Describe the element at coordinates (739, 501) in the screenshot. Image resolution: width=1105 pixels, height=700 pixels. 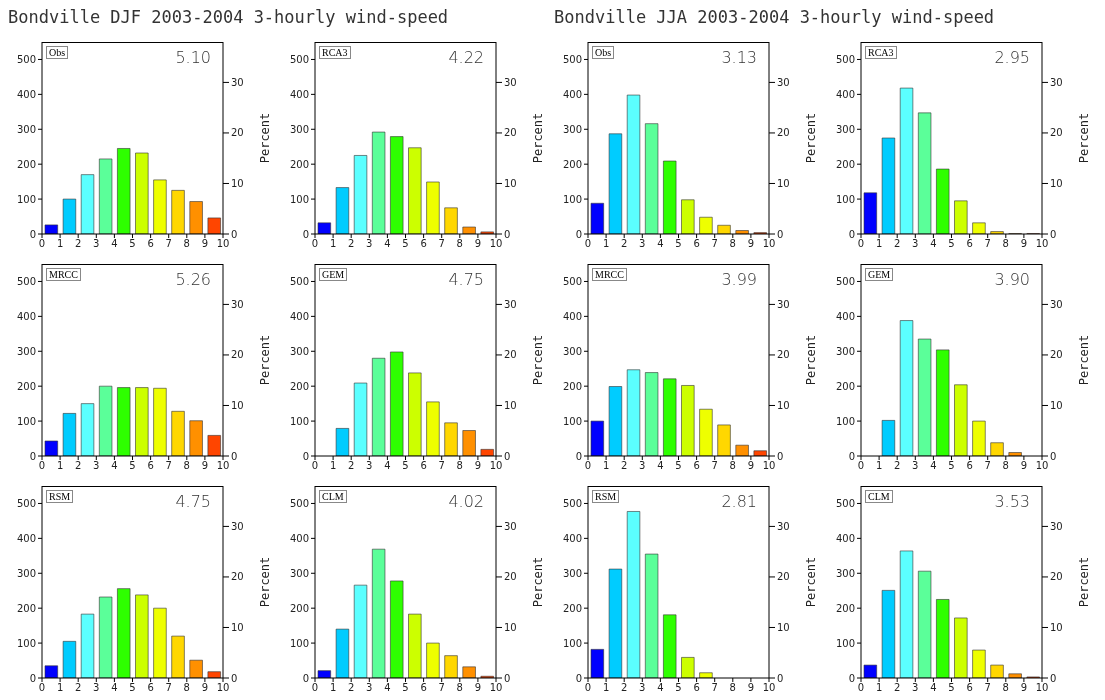
I see `annotation: 2.81` at that location.